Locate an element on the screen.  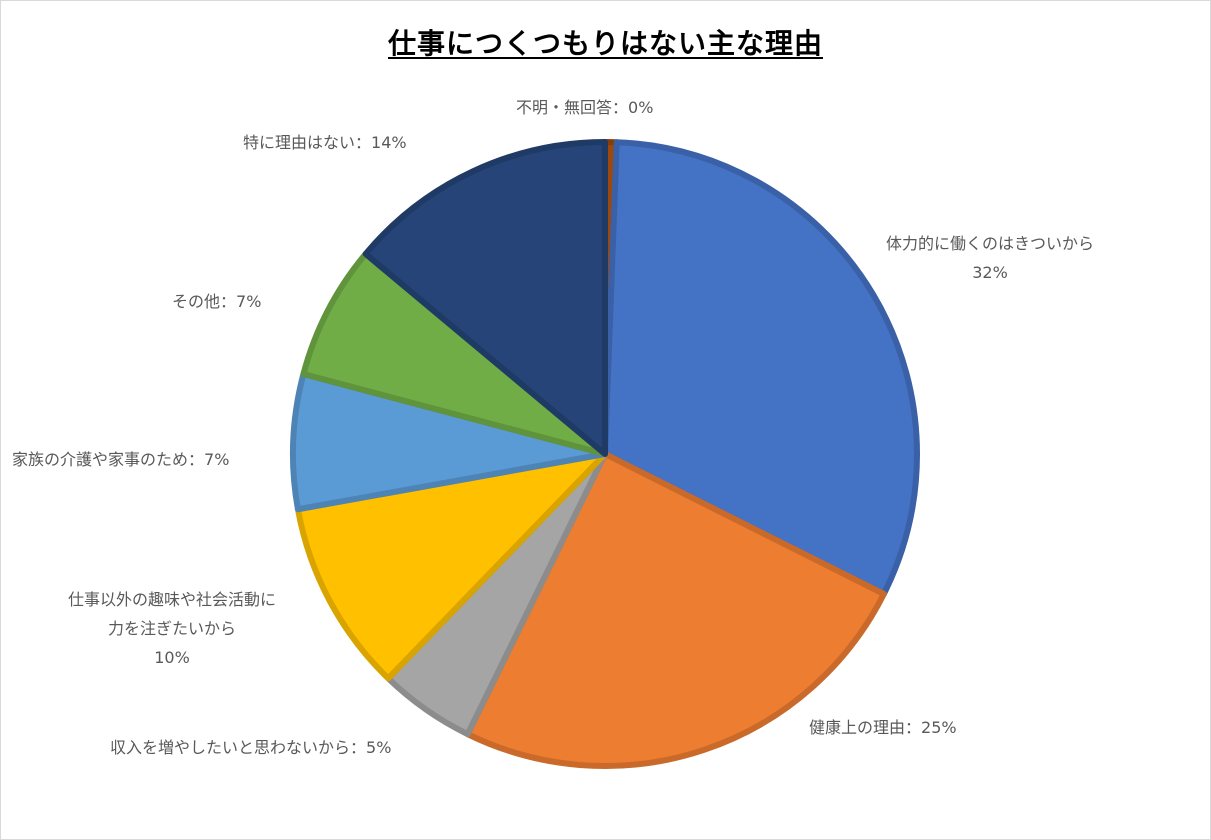
data-label-hobby: 仕事以外の趣味や社会活動に 力を注ぎたいから 10% is located at coordinates (172, 628).